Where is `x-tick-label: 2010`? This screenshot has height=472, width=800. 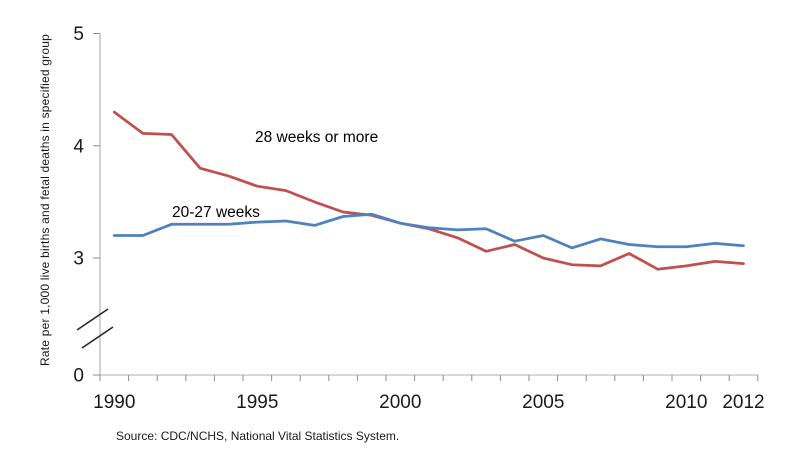 x-tick-label: 2010 is located at coordinates (686, 402).